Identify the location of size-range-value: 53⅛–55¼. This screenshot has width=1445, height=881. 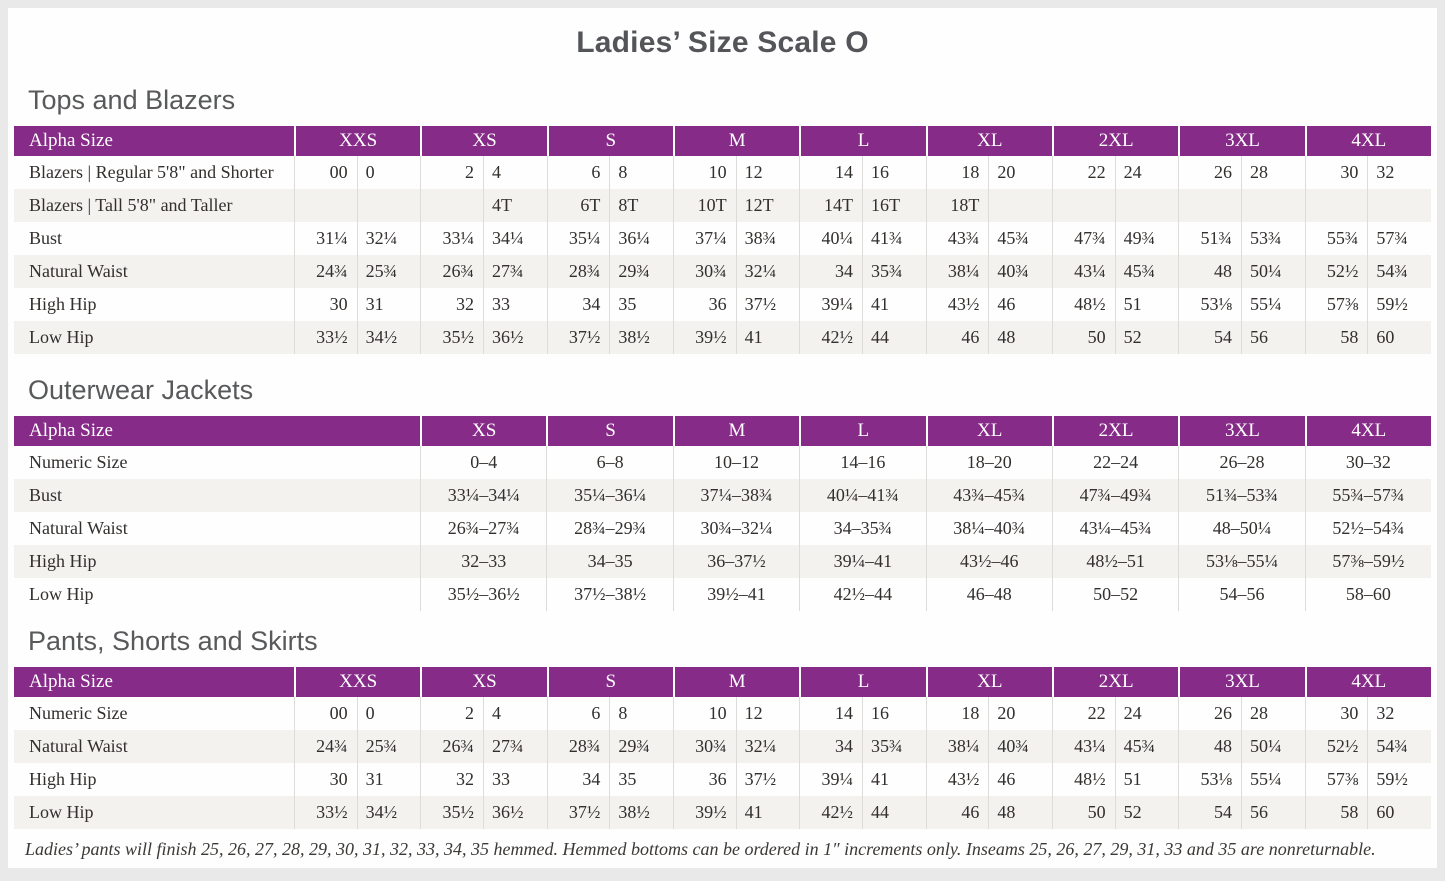
(1241, 561).